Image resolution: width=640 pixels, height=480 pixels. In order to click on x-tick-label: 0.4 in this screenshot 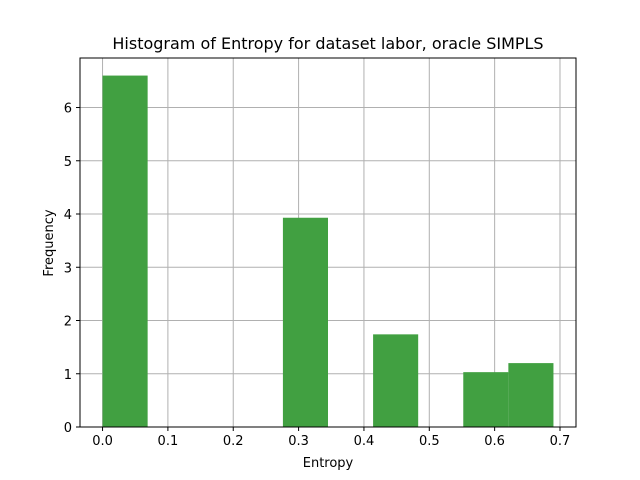, I will do `click(364, 441)`.